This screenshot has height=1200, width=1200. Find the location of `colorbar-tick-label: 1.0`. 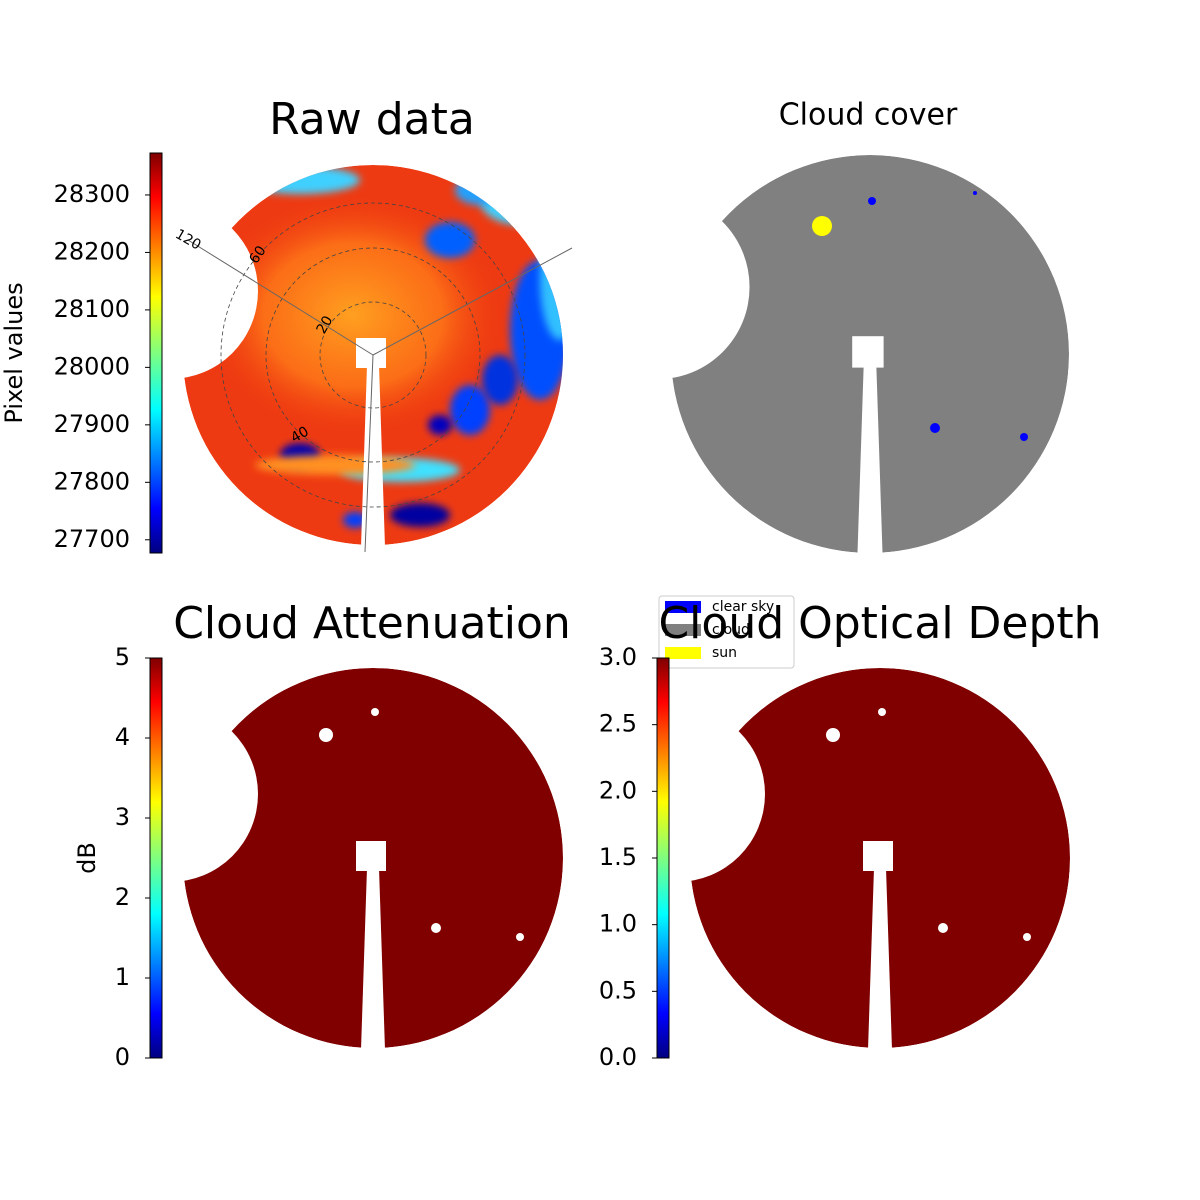

colorbar-tick-label: 1.0 is located at coordinates (618, 924).